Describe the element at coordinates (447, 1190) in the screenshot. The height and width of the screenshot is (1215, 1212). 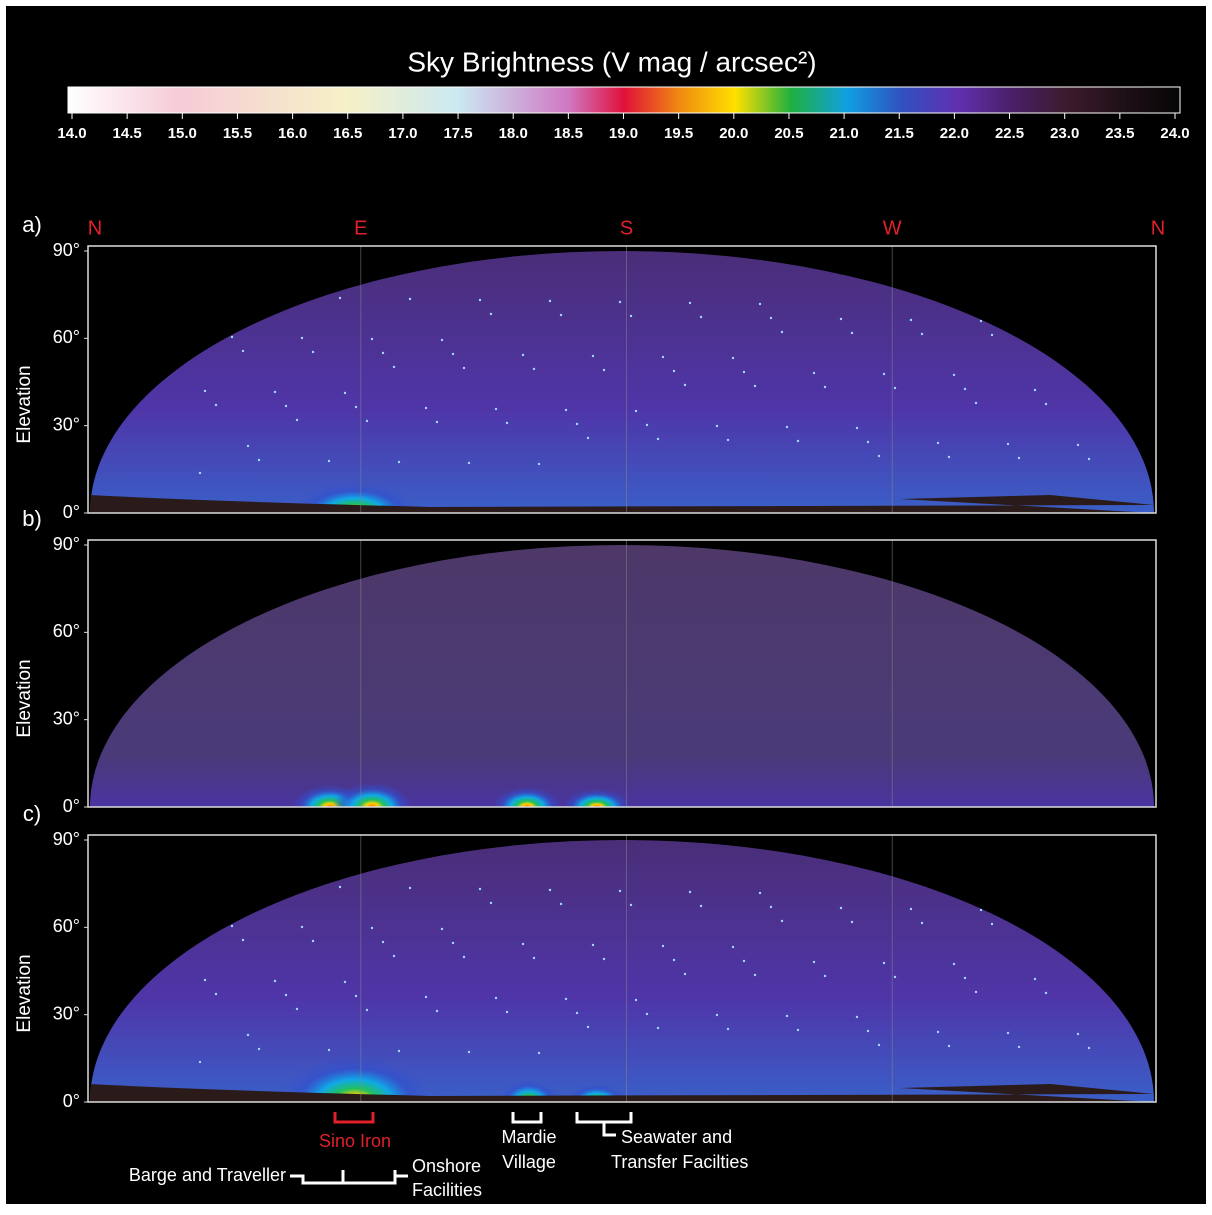
I see `annotation: Facilities` at that location.